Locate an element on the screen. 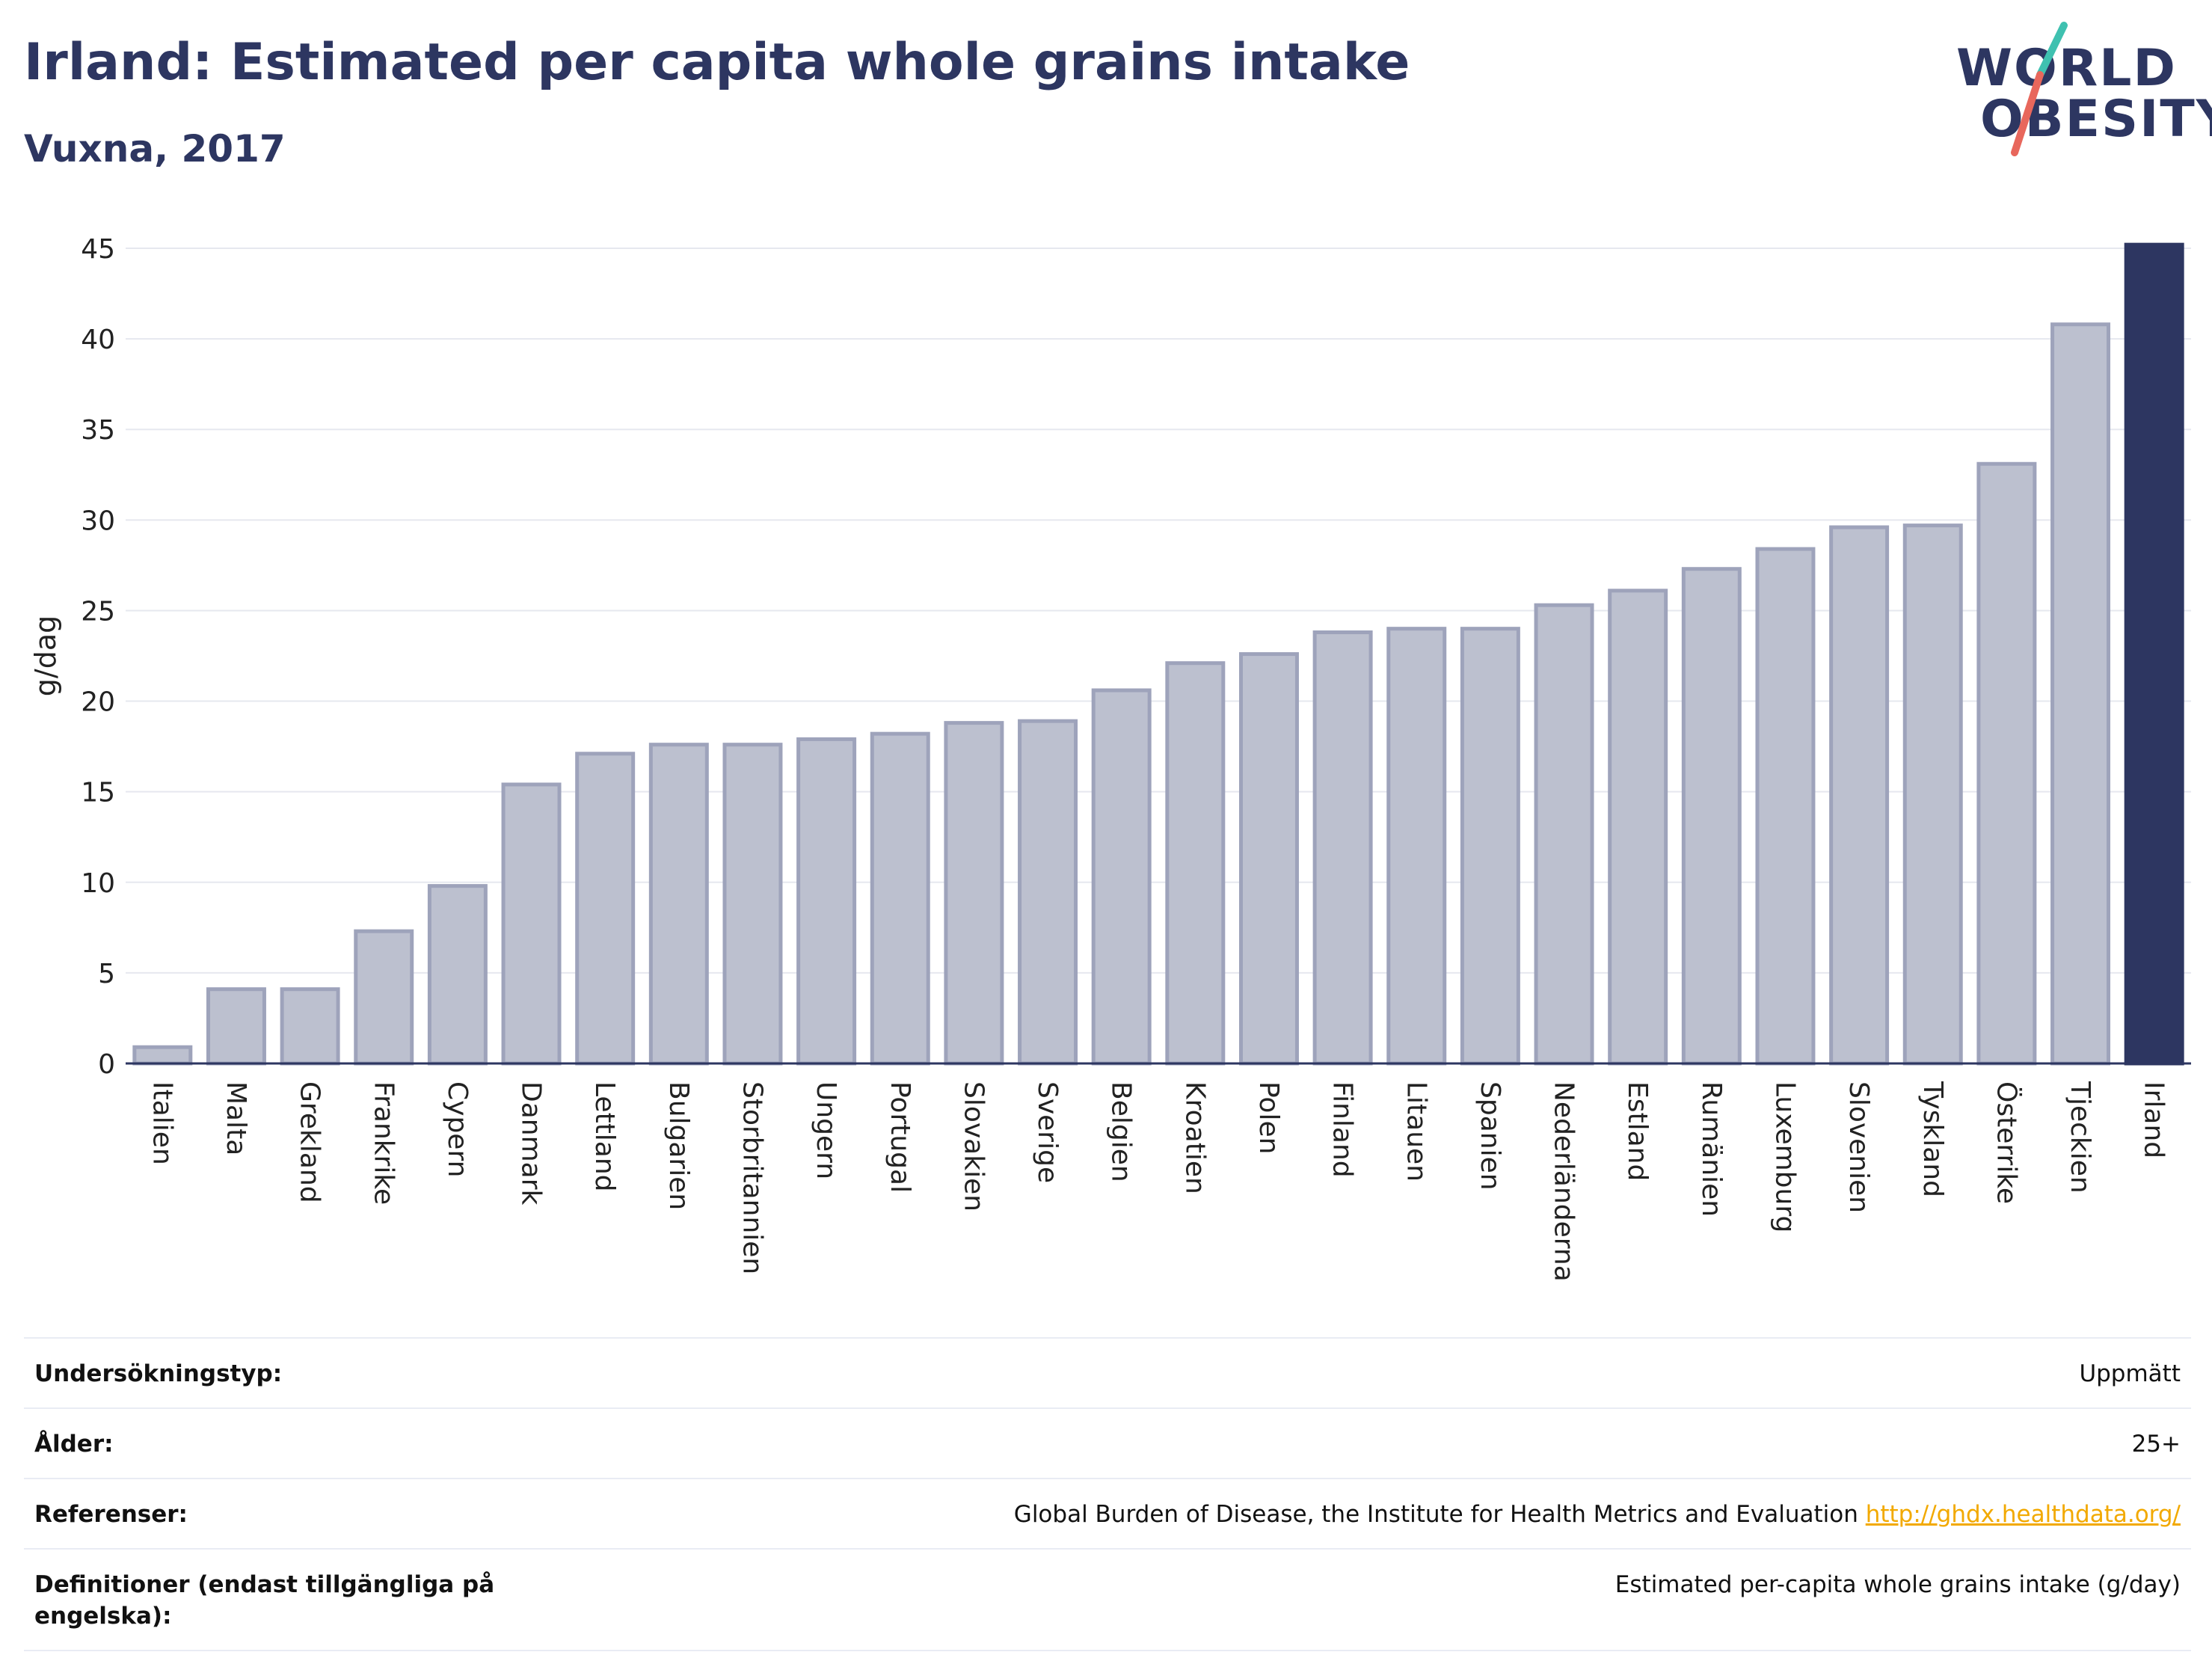 This screenshot has width=2212, height=1655. logo-line-1: WORLD is located at coordinates (2066, 68).